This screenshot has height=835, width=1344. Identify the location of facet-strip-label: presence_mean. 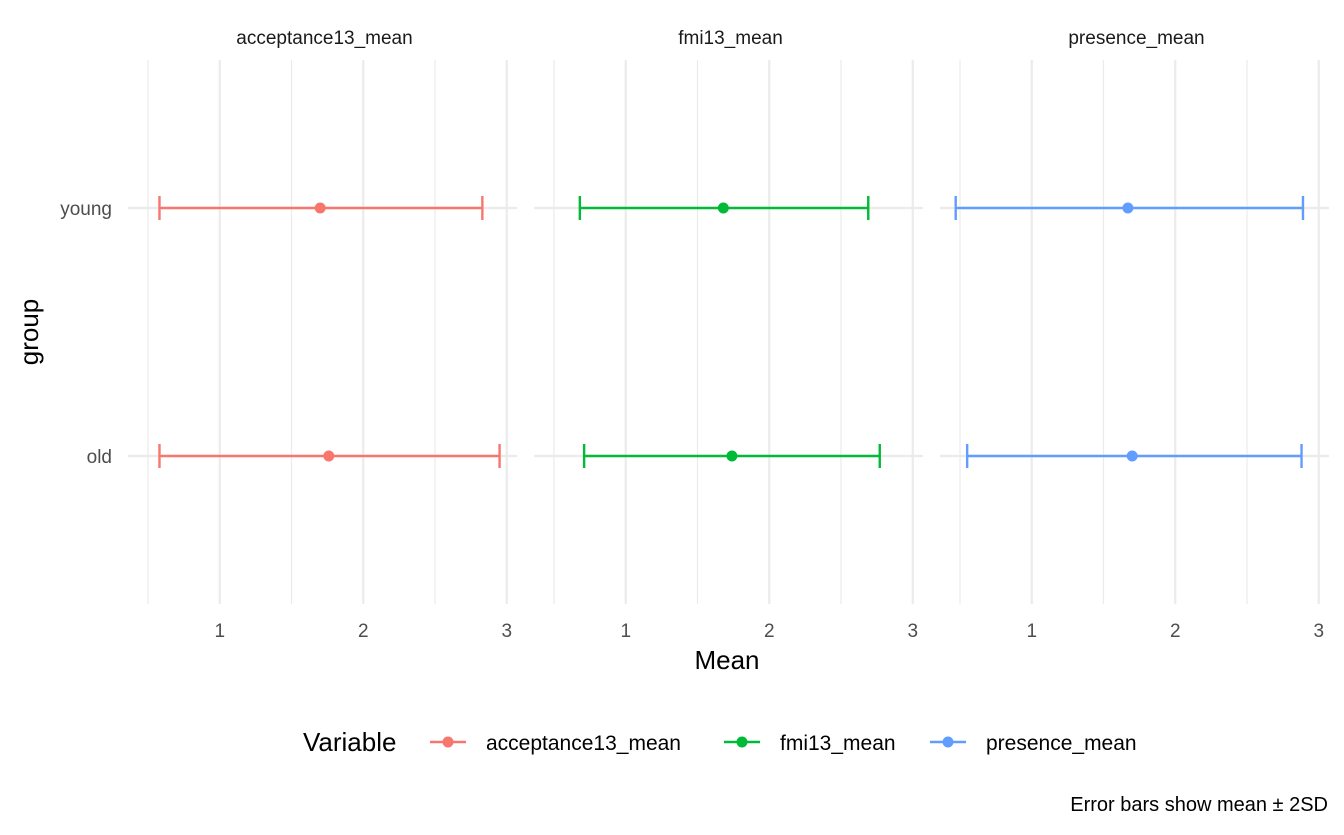
(1136, 38).